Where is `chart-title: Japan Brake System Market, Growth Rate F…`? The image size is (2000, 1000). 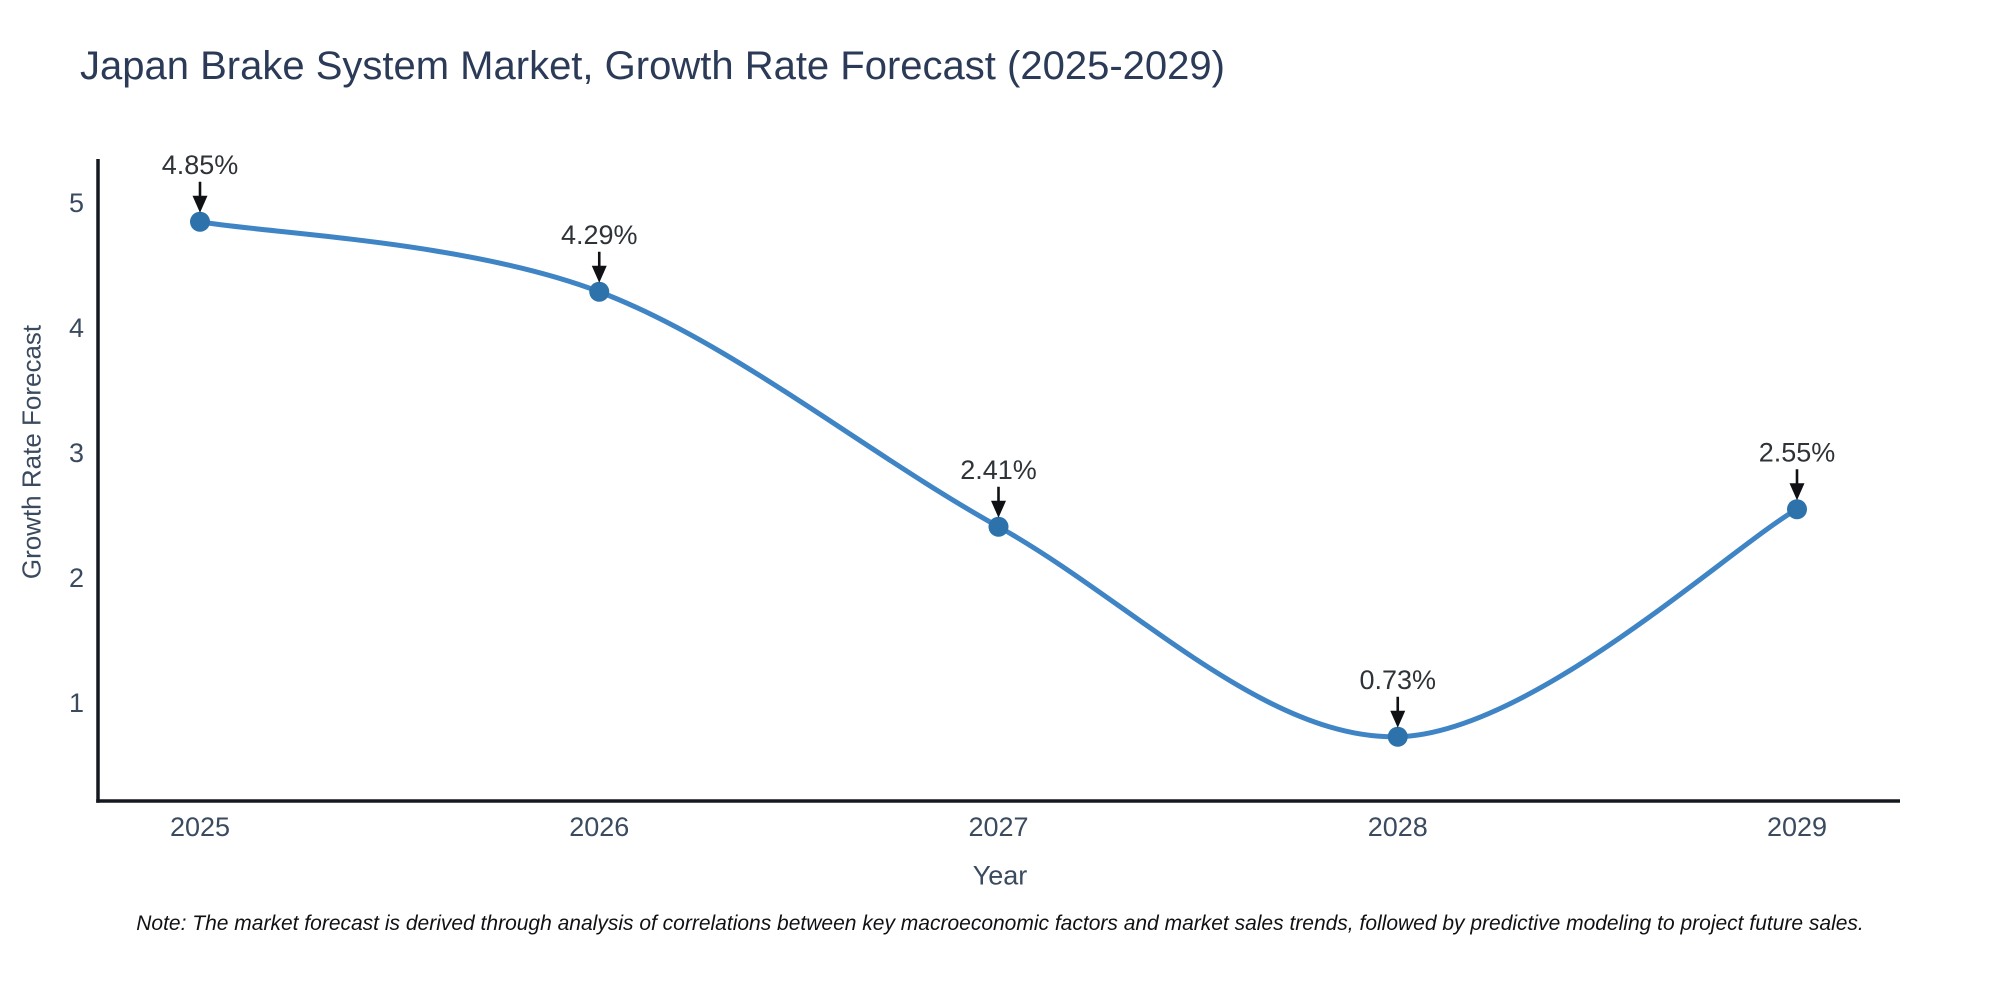 chart-title: Japan Brake System Market, Growth Rate F… is located at coordinates (652, 66).